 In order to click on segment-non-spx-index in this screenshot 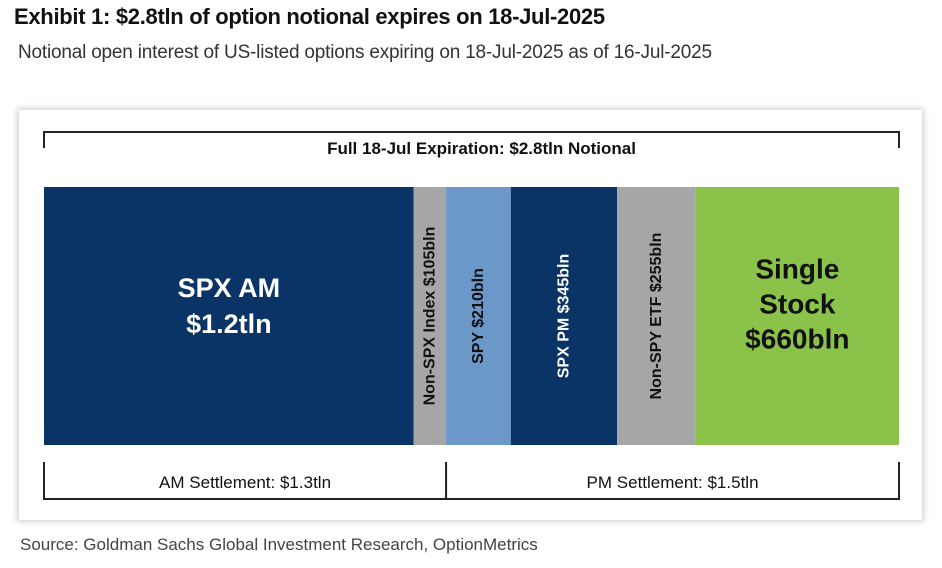, I will do `click(430, 316)`.